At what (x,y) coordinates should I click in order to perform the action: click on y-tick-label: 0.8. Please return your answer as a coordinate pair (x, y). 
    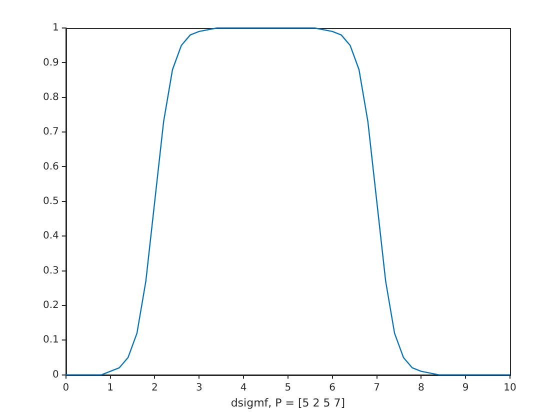
    Looking at the image, I should click on (50, 97).